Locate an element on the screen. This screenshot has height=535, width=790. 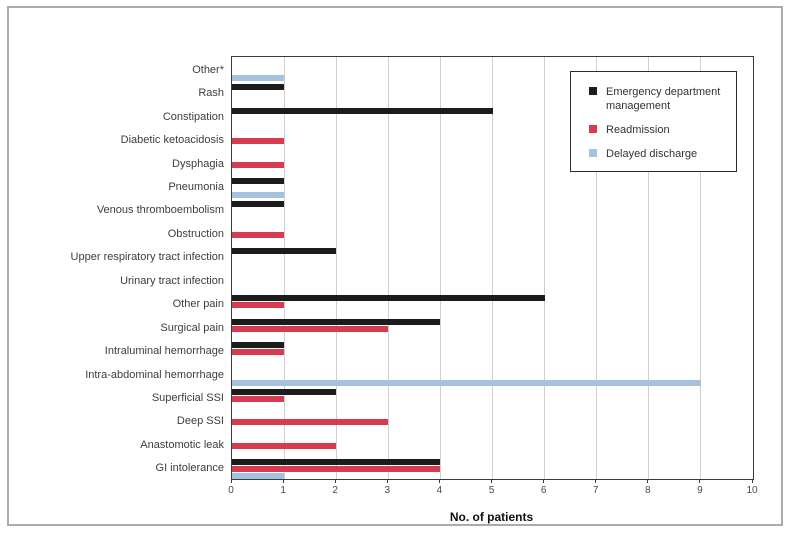
category-label: Upper respiratory tract infection is located at coordinates (147, 257).